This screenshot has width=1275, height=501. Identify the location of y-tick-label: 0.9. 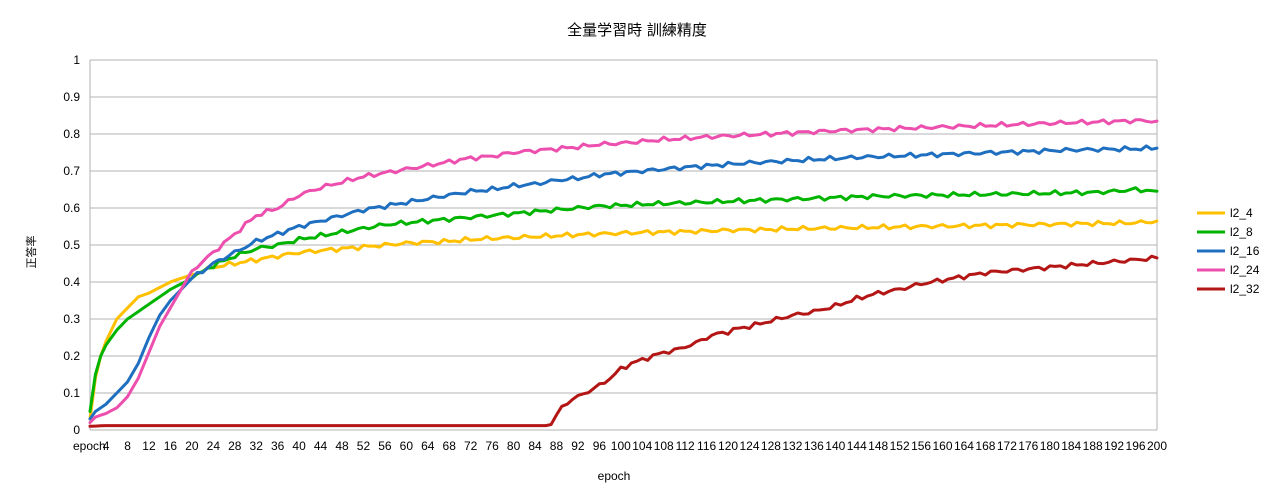
(71, 97).